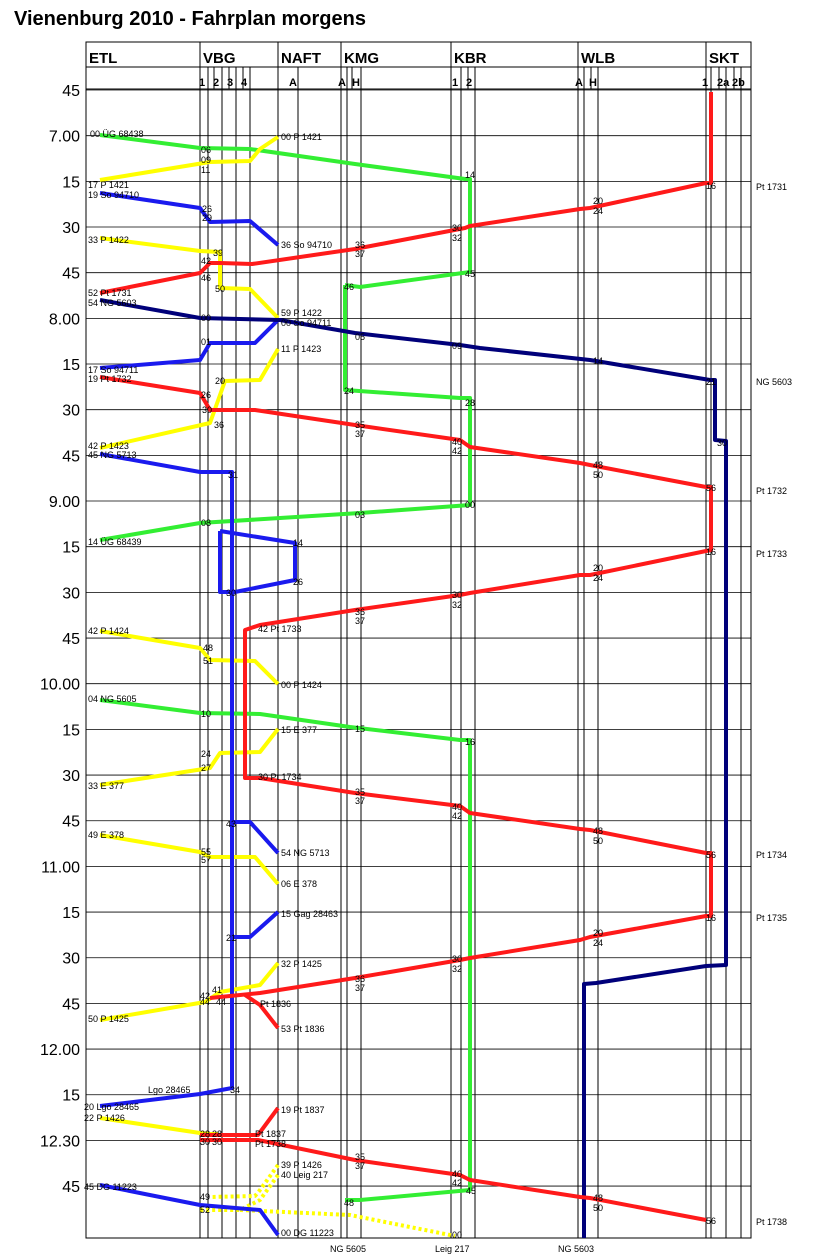 The width and height of the screenshot is (840, 1260). Describe the element at coordinates (360, 515) in the screenshot. I see `minute-mark: 03` at that location.